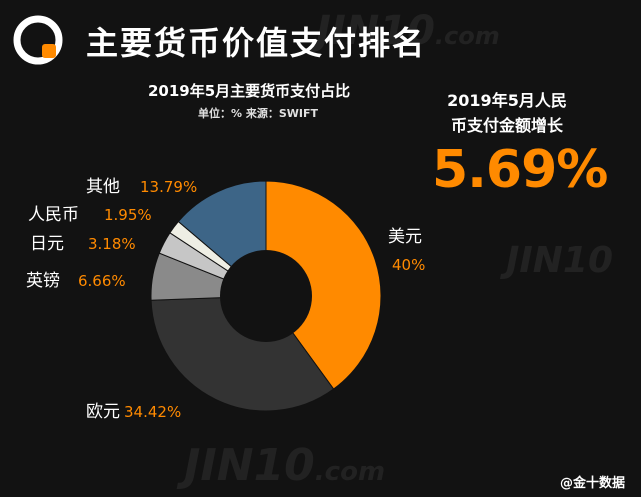 The image size is (641, 497). Describe the element at coordinates (507, 100) in the screenshot. I see `callout-title-line1: 2019年5月人民` at that location.